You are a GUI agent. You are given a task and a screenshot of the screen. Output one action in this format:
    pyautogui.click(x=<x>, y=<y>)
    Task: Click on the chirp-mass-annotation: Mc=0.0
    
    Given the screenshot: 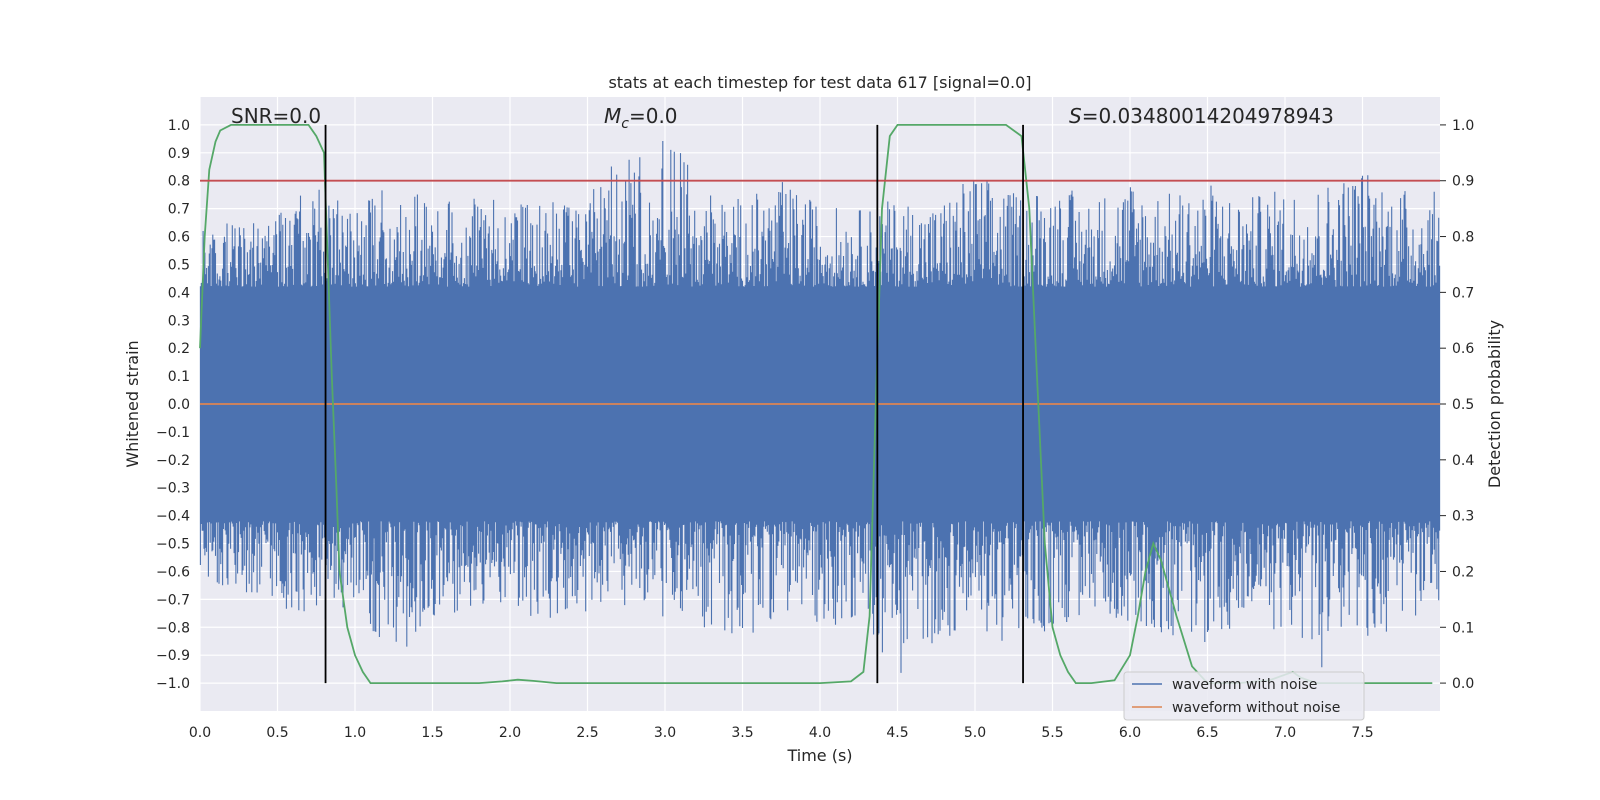 What is the action you would take?
    pyautogui.click(x=641, y=118)
    